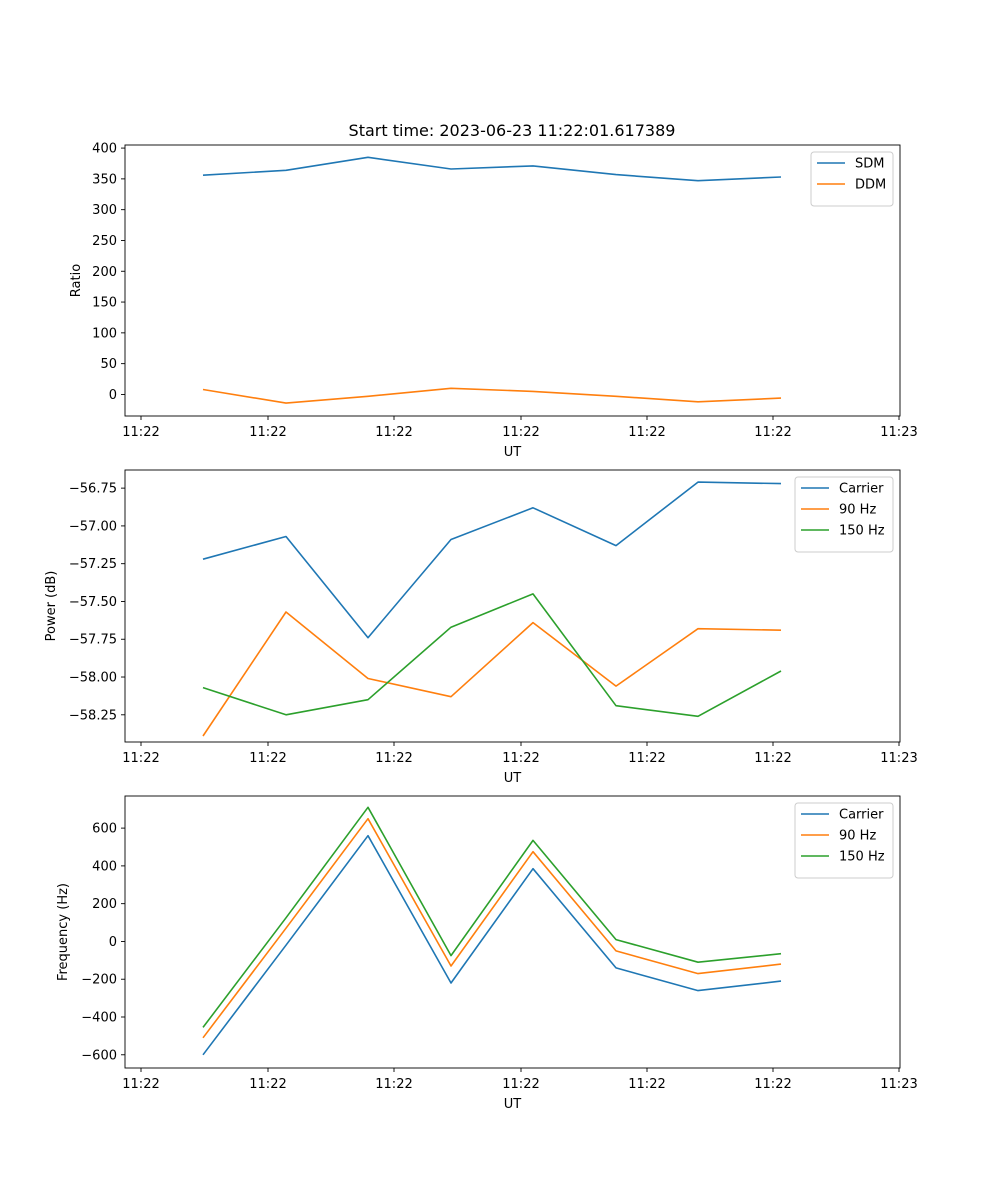 The width and height of the screenshot is (1000, 1200). Describe the element at coordinates (104, 241) in the screenshot. I see `y-tick-label: 250` at that location.